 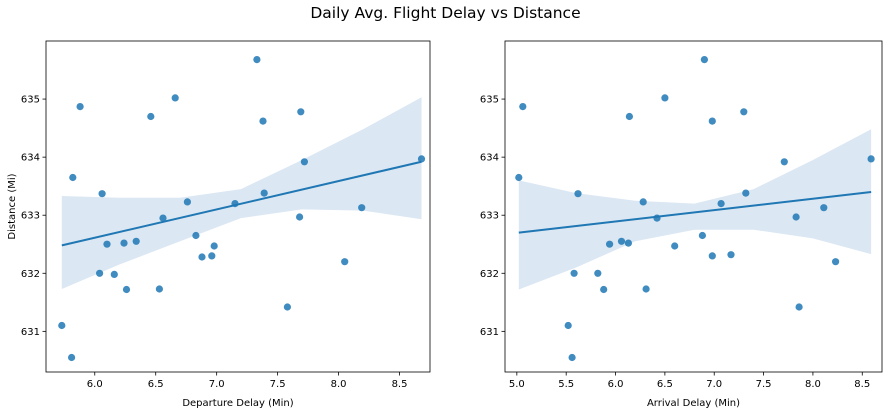 What do you see at coordinates (237, 403) in the screenshot?
I see `x-axis-label: Departure Delay (Min)` at bounding box center [237, 403].